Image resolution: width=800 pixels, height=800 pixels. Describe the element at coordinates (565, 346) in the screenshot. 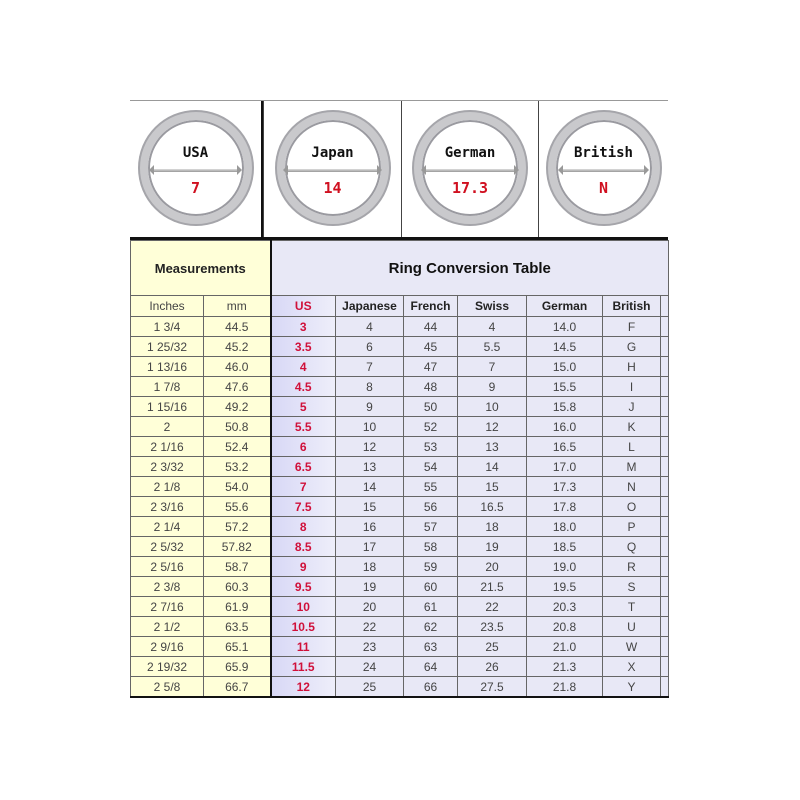

I see `cell-german: 14.5` at that location.